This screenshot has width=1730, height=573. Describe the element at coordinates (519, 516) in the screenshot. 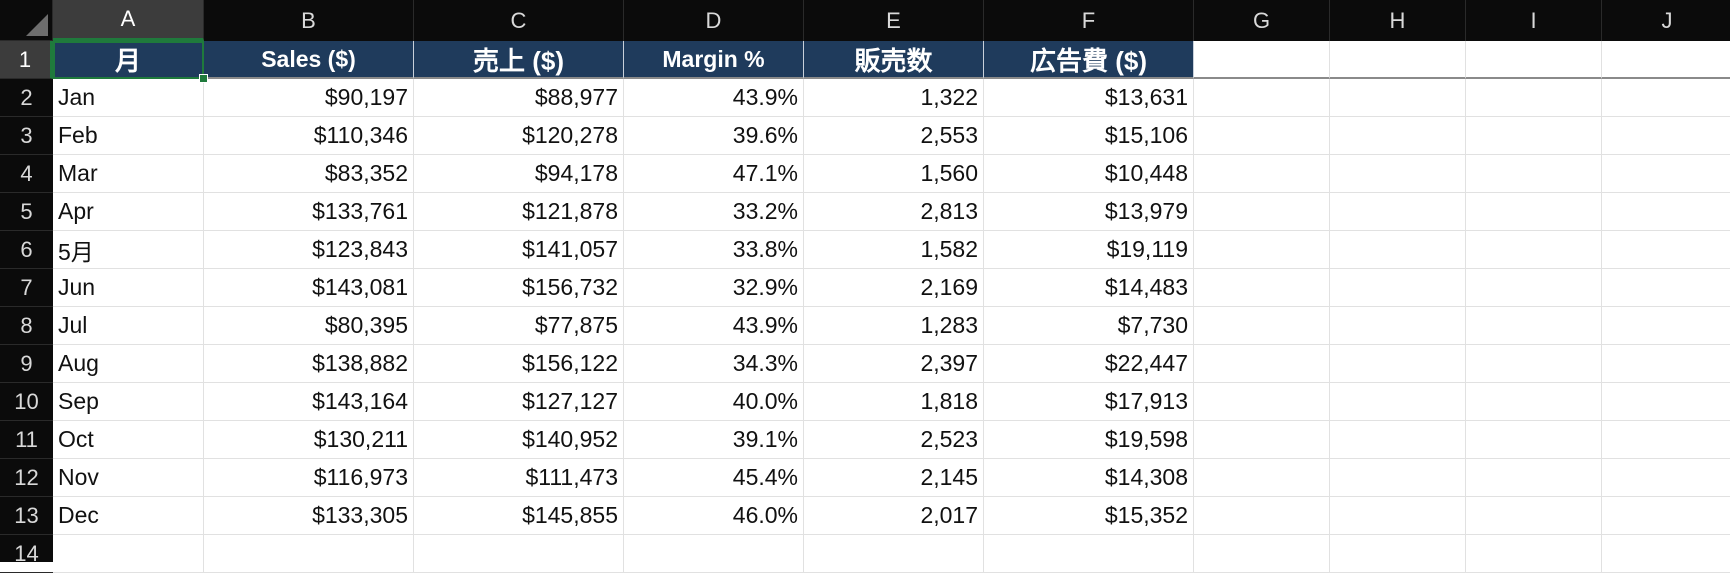

I see `cell-c13: $145,855` at that location.